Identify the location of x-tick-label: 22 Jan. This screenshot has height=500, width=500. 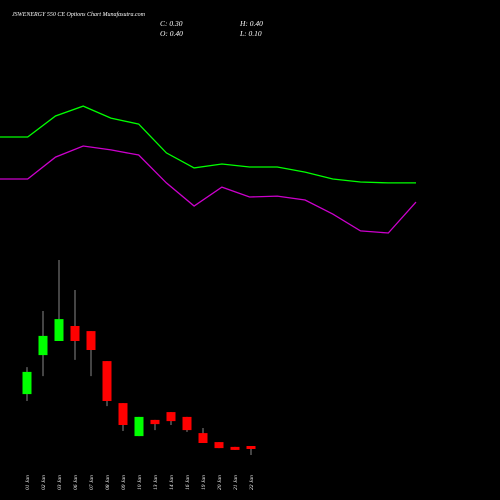
(252, 482).